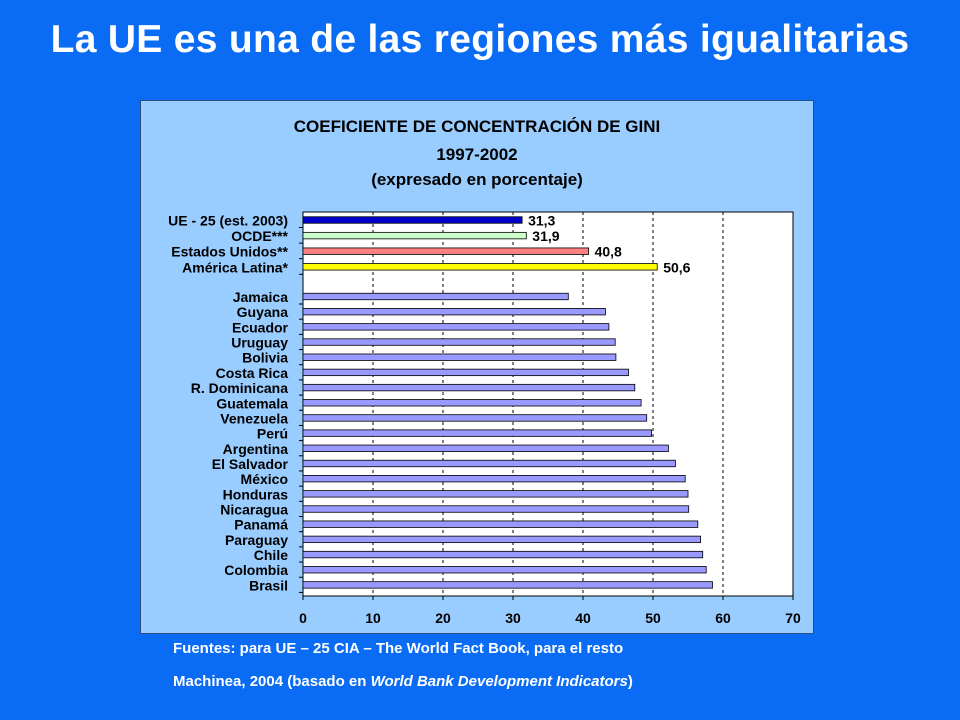 The height and width of the screenshot is (720, 960). Describe the element at coordinates (229, 252) in the screenshot. I see `category-label-estados-unidos: Estados Unidos**` at that location.